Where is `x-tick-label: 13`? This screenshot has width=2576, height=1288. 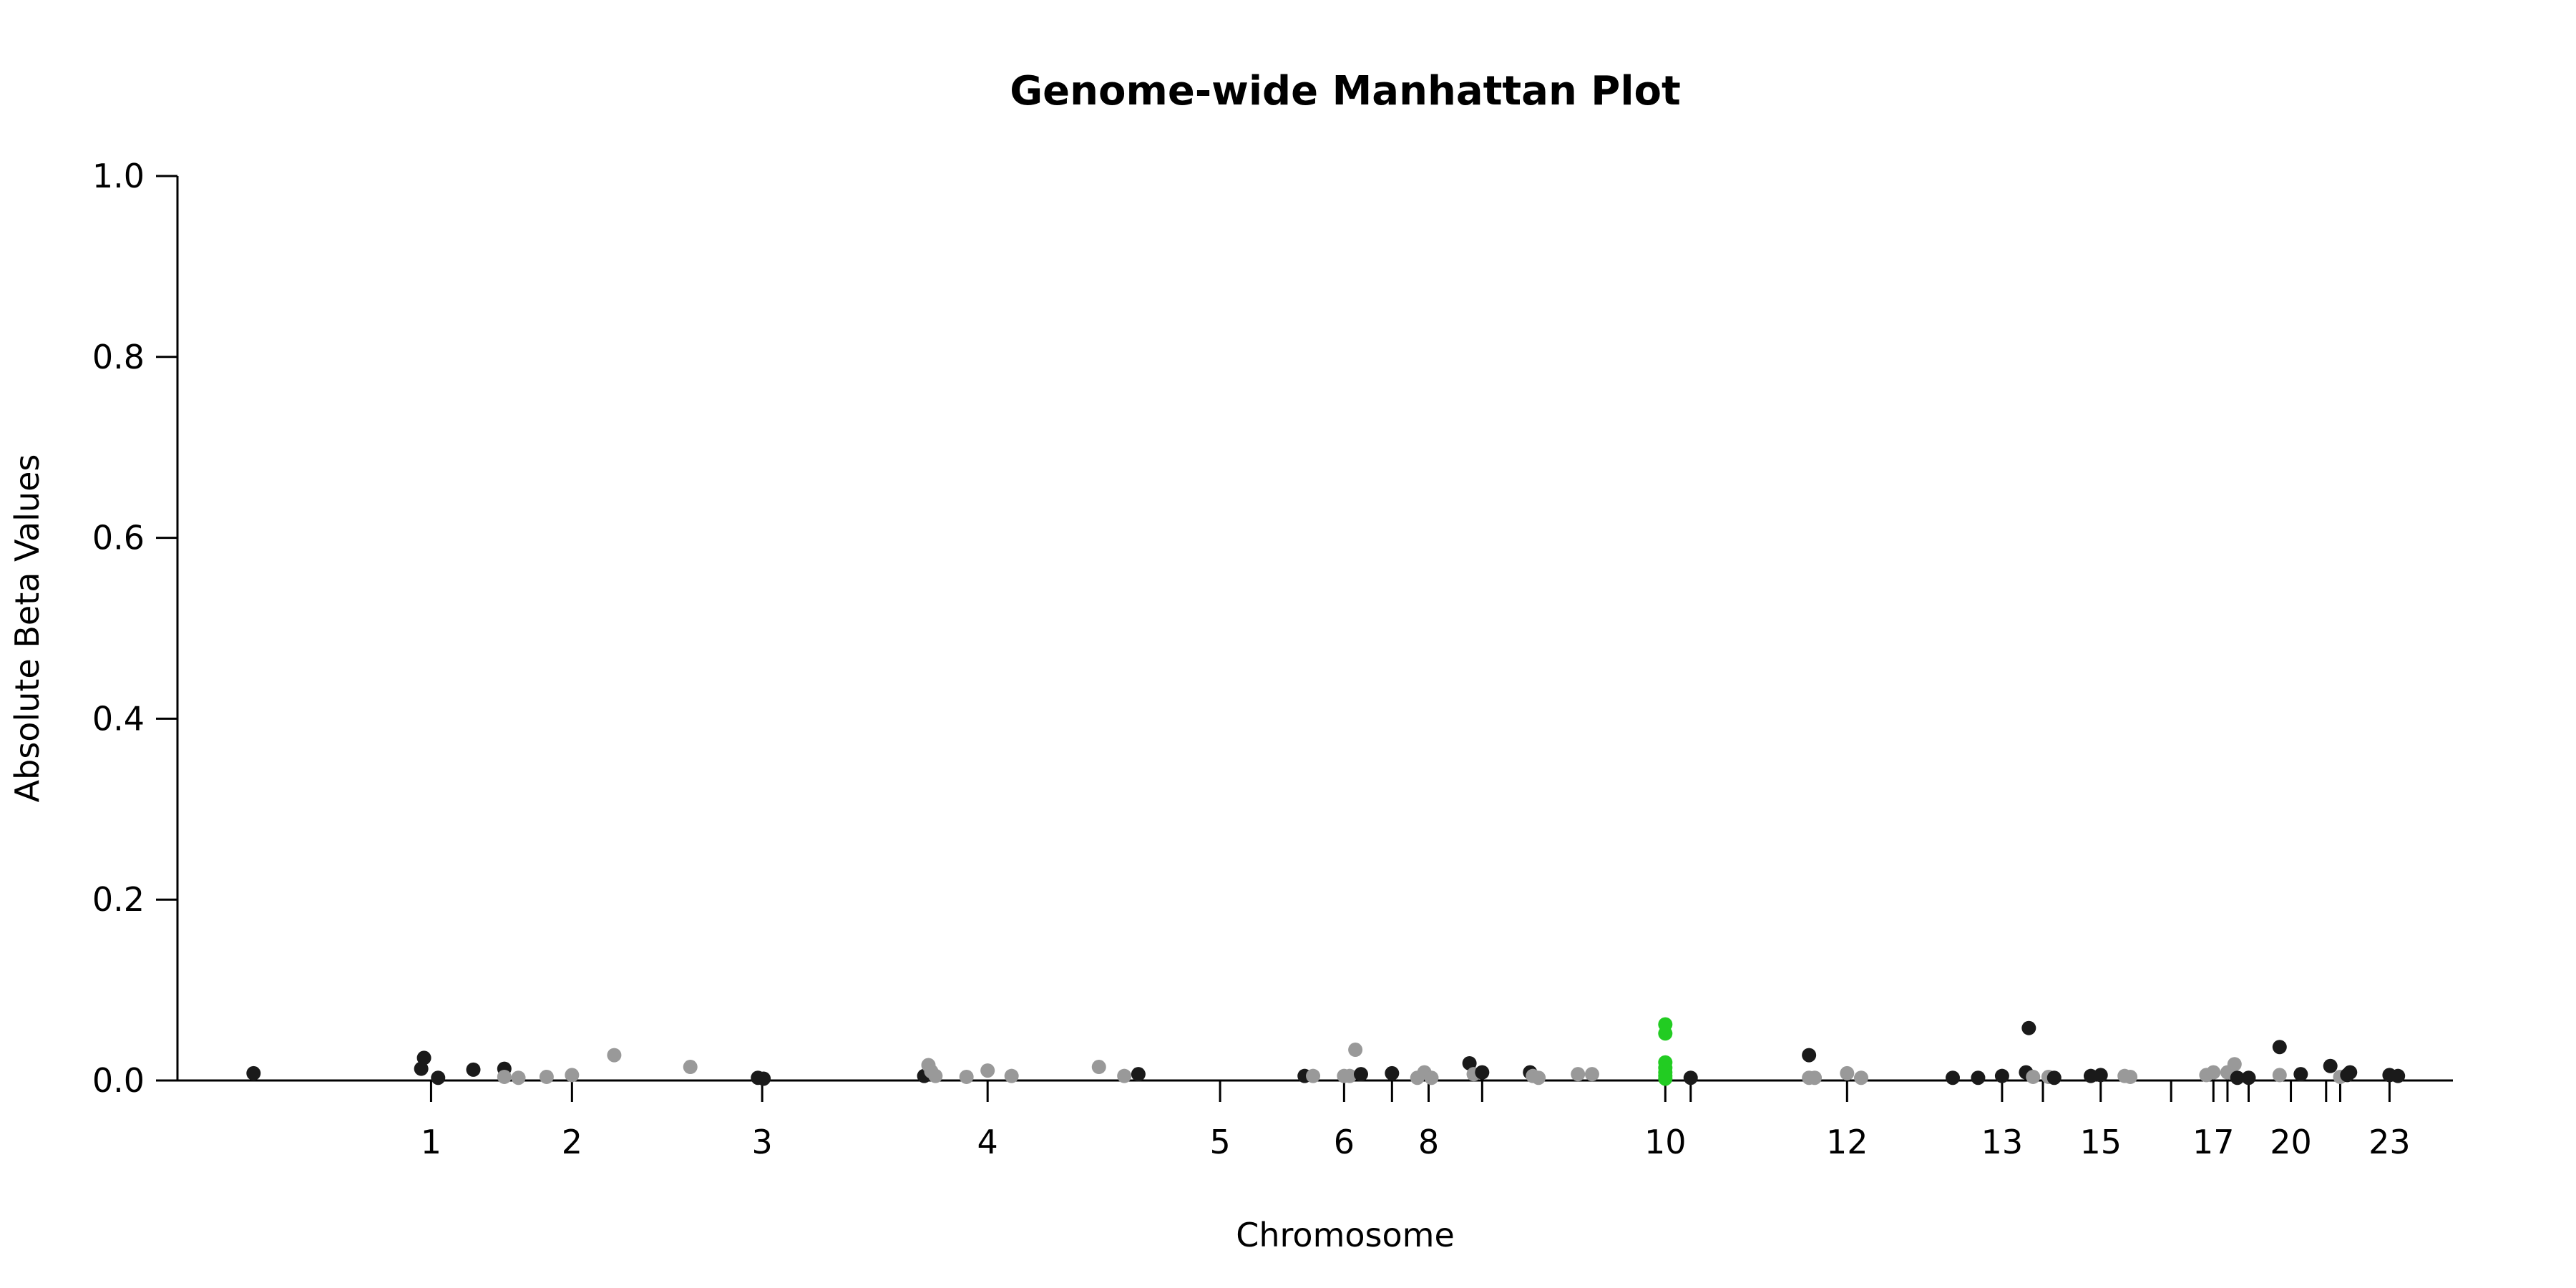
x-tick-label: 13 is located at coordinates (2002, 1142).